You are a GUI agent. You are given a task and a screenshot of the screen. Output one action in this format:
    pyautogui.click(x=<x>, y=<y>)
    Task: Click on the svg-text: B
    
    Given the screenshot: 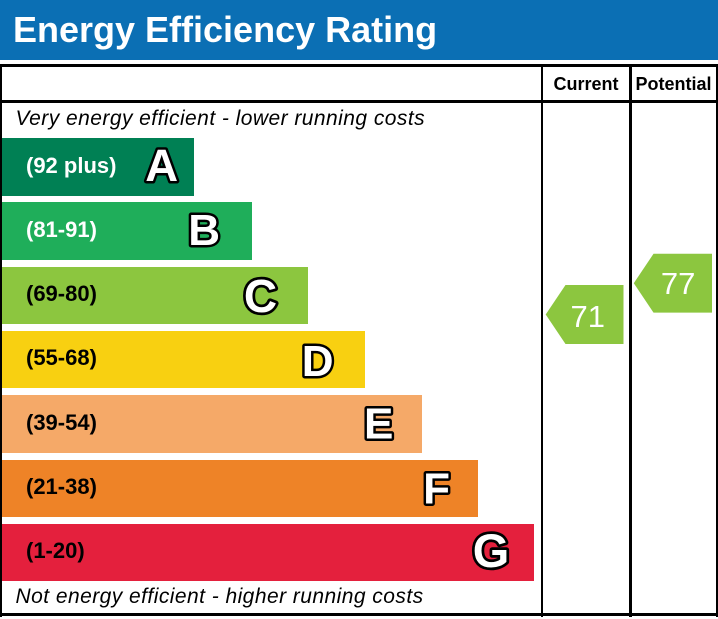 What is the action you would take?
    pyautogui.click(x=204, y=230)
    